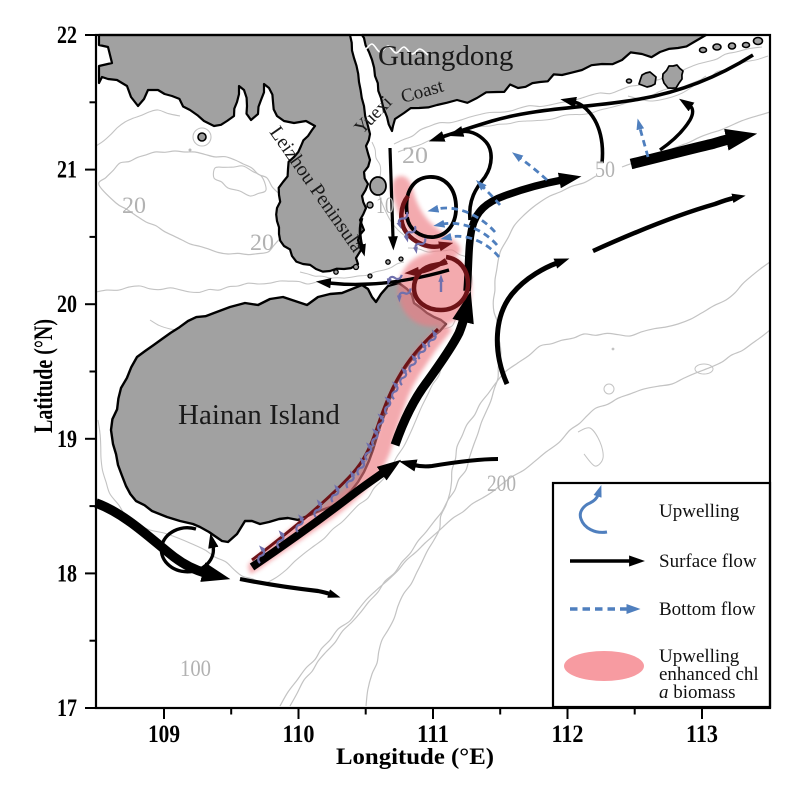 The height and width of the screenshot is (793, 792). What do you see at coordinates (415, 756) in the screenshot?
I see `svg-text: Longitude (°E)` at bounding box center [415, 756].